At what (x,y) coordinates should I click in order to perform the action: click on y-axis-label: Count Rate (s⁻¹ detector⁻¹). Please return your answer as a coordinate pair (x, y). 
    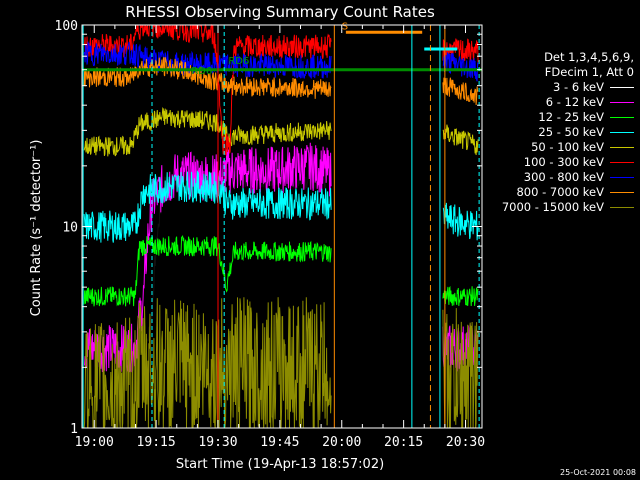
    Looking at the image, I should click on (36, 228).